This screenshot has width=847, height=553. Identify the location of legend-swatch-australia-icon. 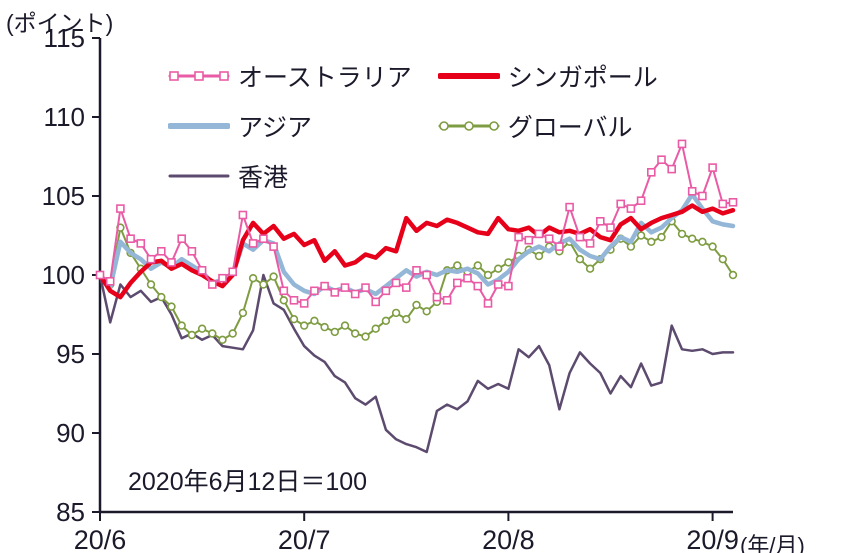
(199, 76).